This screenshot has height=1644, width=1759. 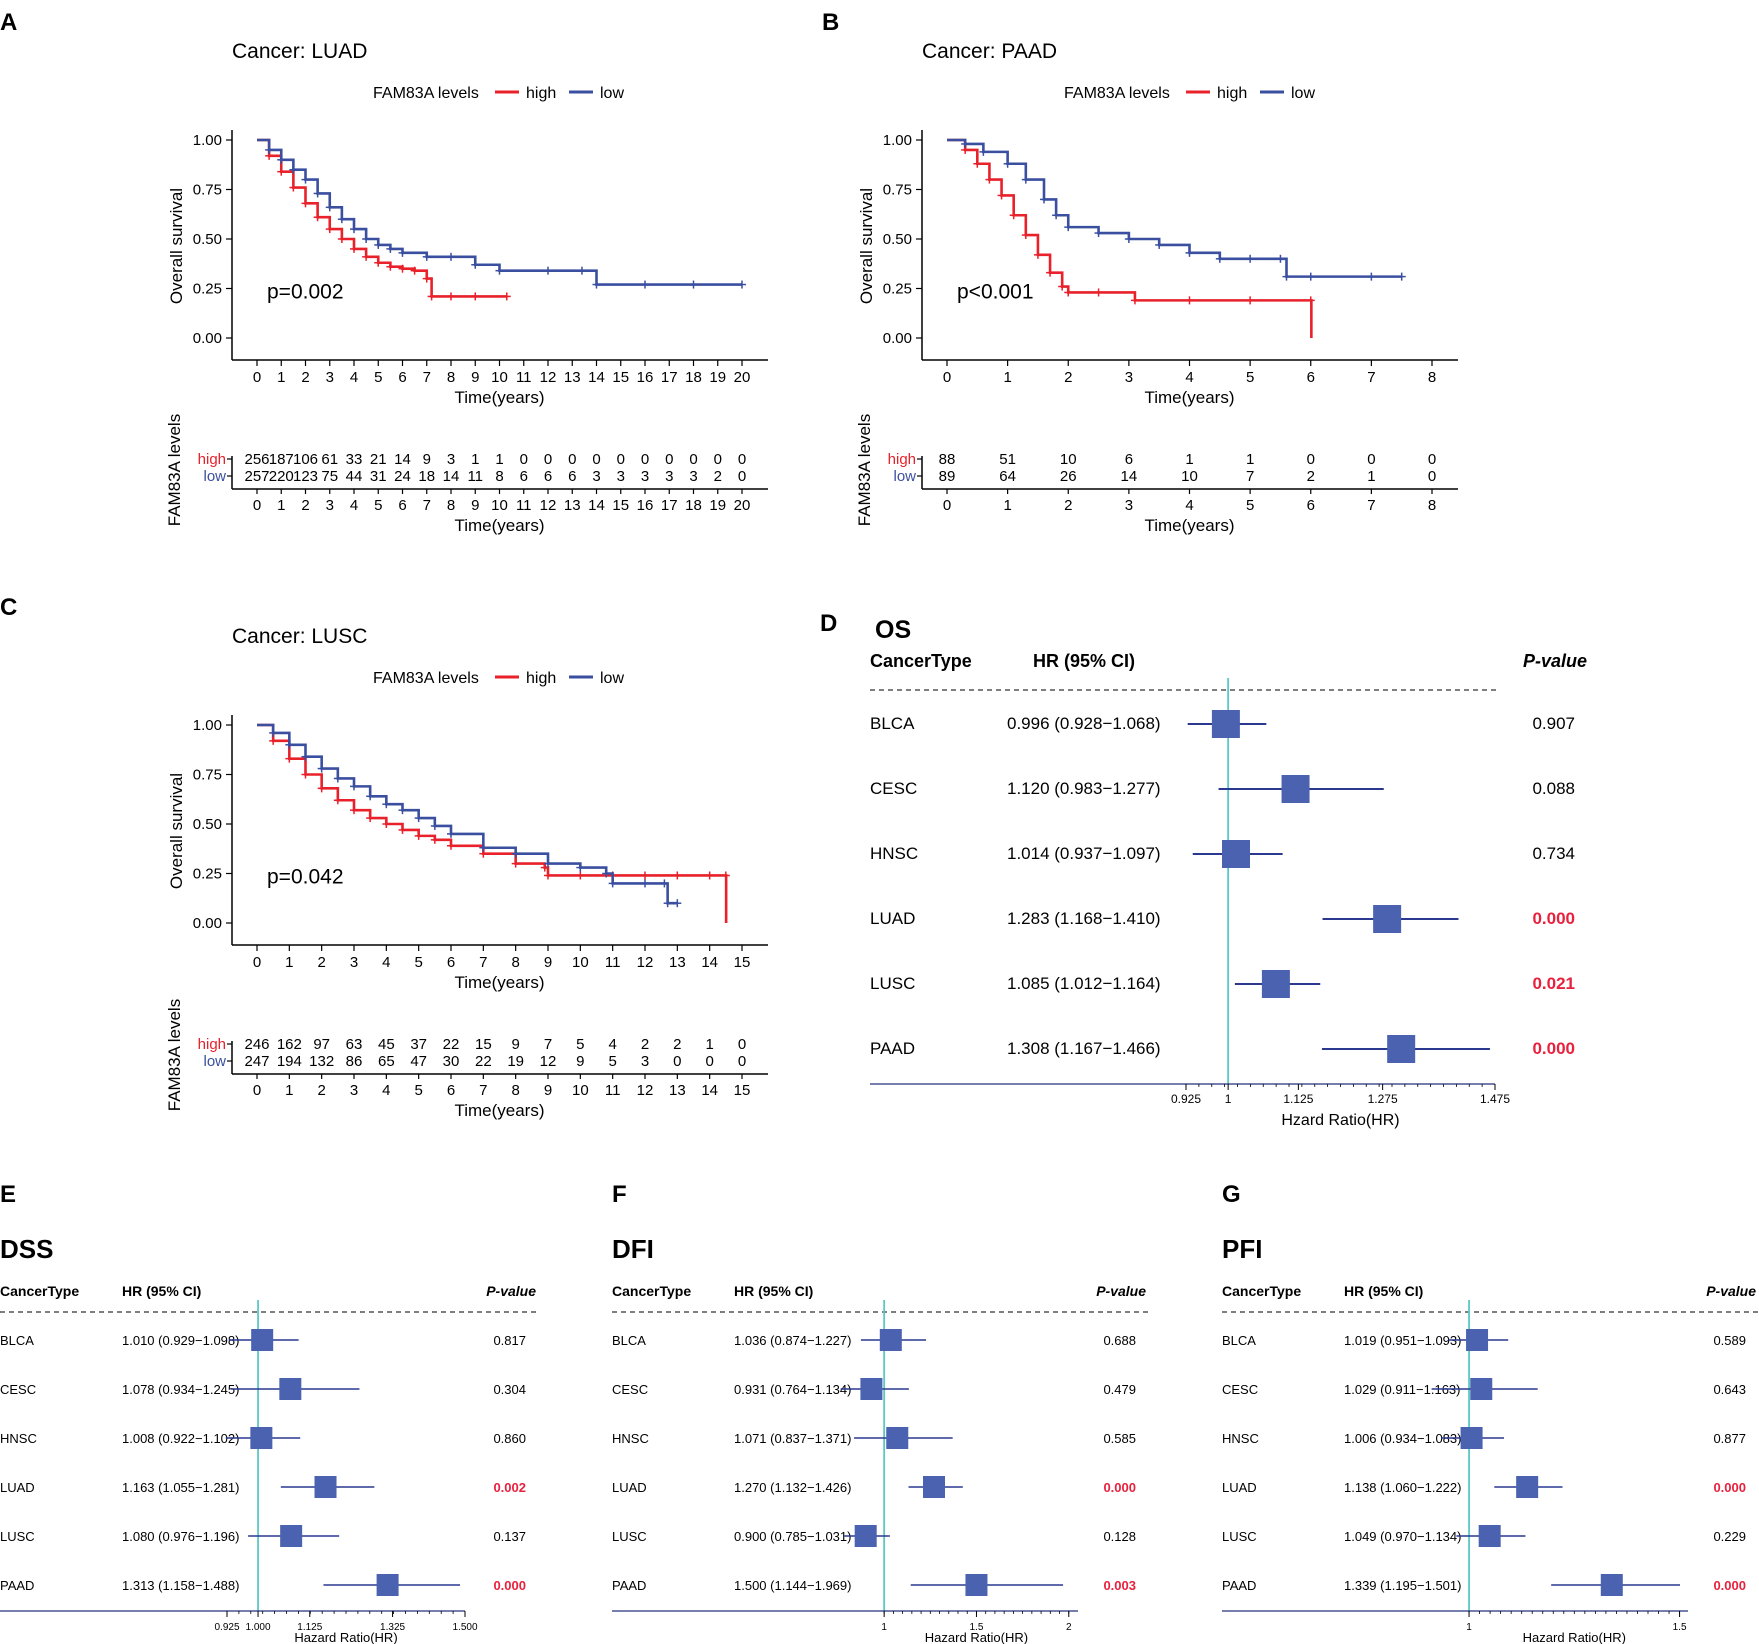 What do you see at coordinates (596, 505) in the screenshot?
I see `risk-x-tick-label: 14` at bounding box center [596, 505].